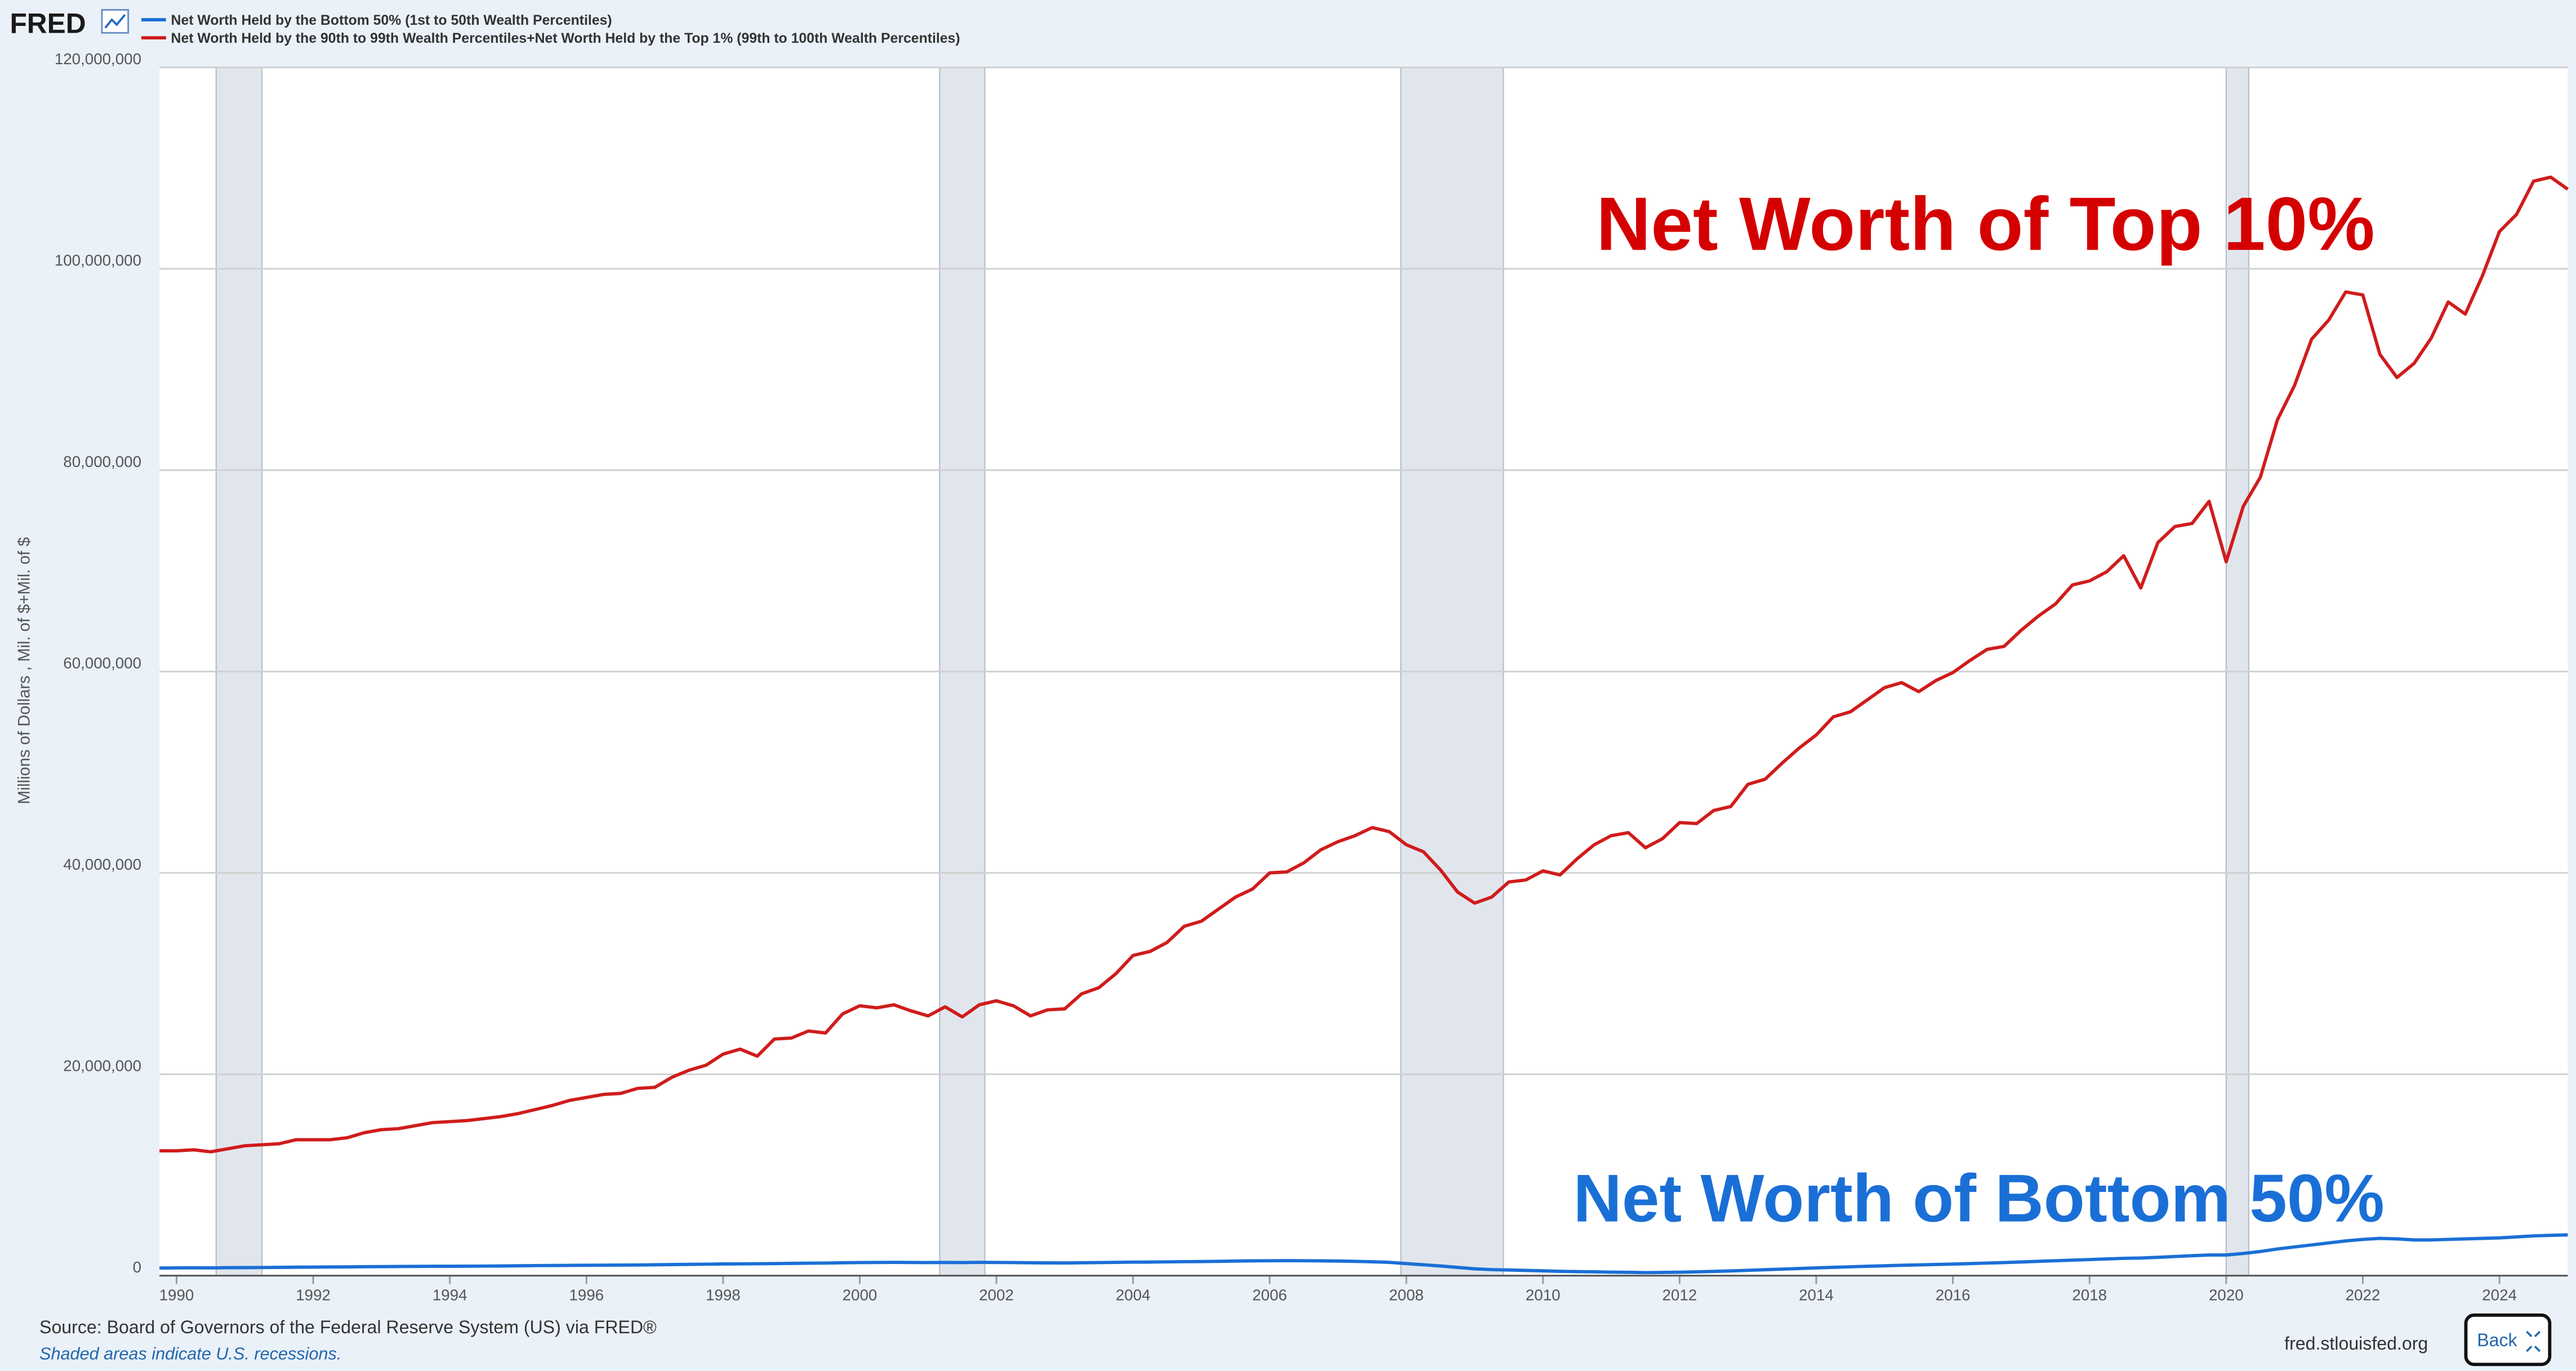 This screenshot has height=1371, width=2576. What do you see at coordinates (2533, 1341) in the screenshot?
I see `back-button-icon` at bounding box center [2533, 1341].